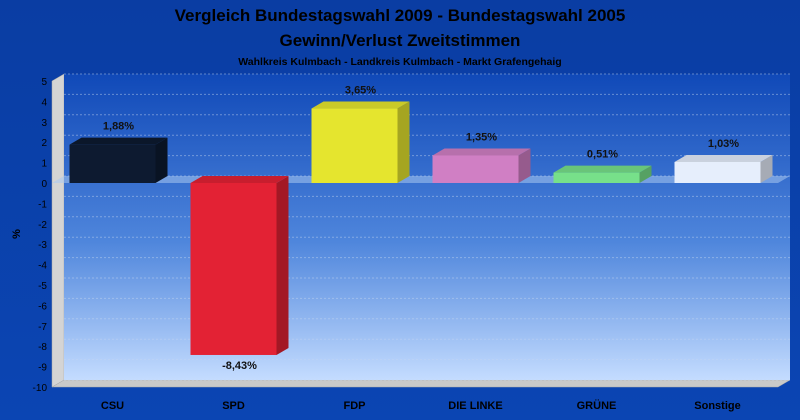 This screenshot has height=420, width=800. I want to click on y-tick-label: -6, so click(42, 306).